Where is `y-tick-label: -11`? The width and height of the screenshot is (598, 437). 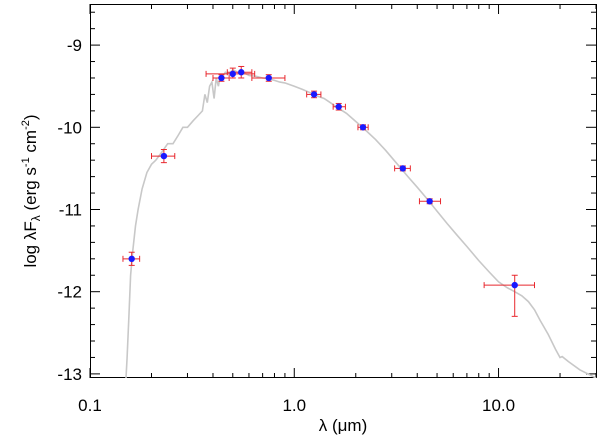 y-tick-label: -11 is located at coordinates (70, 209).